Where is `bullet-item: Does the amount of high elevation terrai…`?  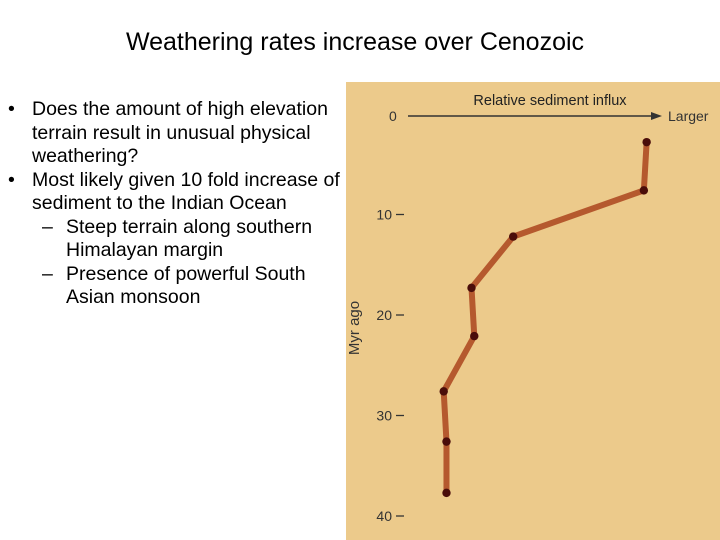
bullet-item: Does the amount of high elevation terrai… is located at coordinates (176, 133).